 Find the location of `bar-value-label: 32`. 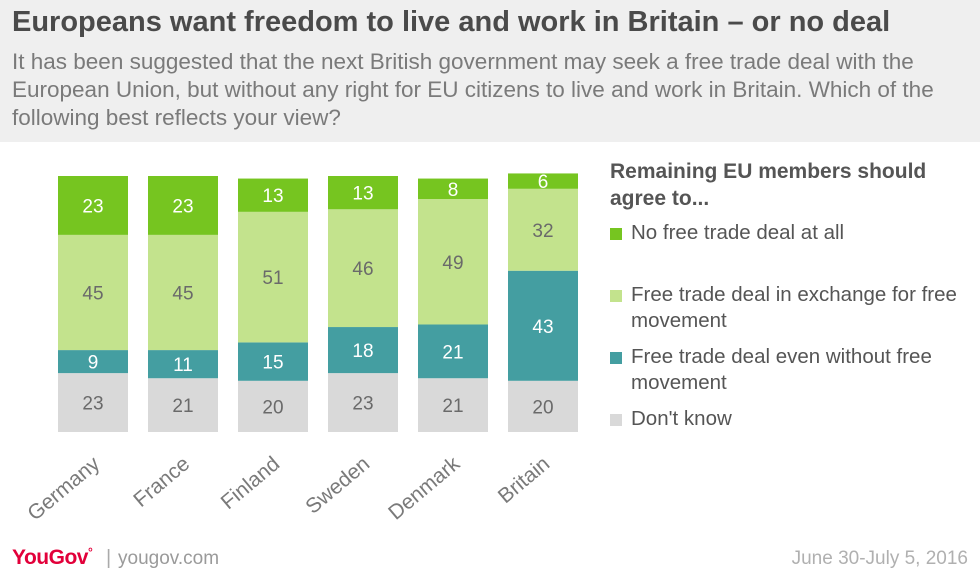

bar-value-label: 32 is located at coordinates (542, 231).